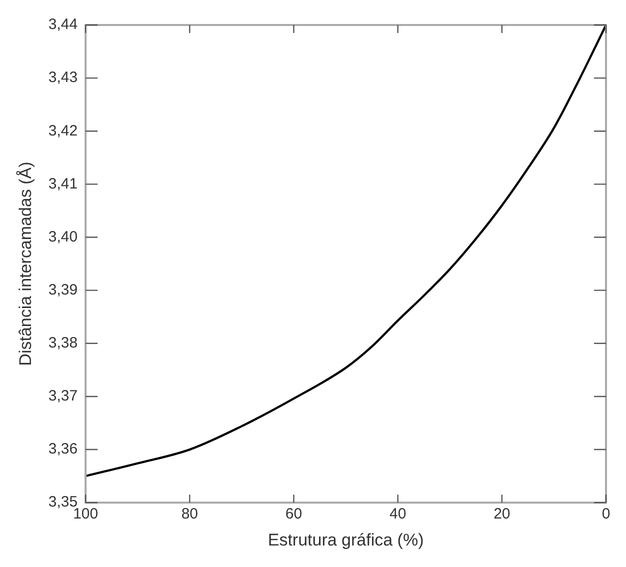  What do you see at coordinates (63, 131) in the screenshot?
I see `y-tick-label: 3,42` at bounding box center [63, 131].